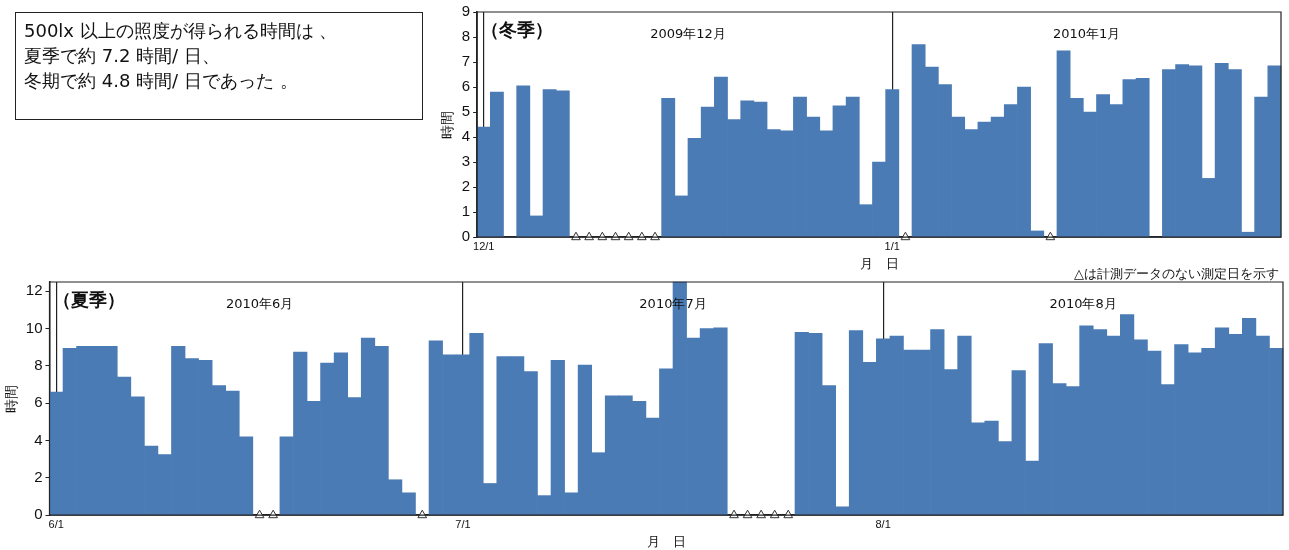  What do you see at coordinates (89, 299) in the screenshot?
I see `chart-title: （夏季）` at bounding box center [89, 299].